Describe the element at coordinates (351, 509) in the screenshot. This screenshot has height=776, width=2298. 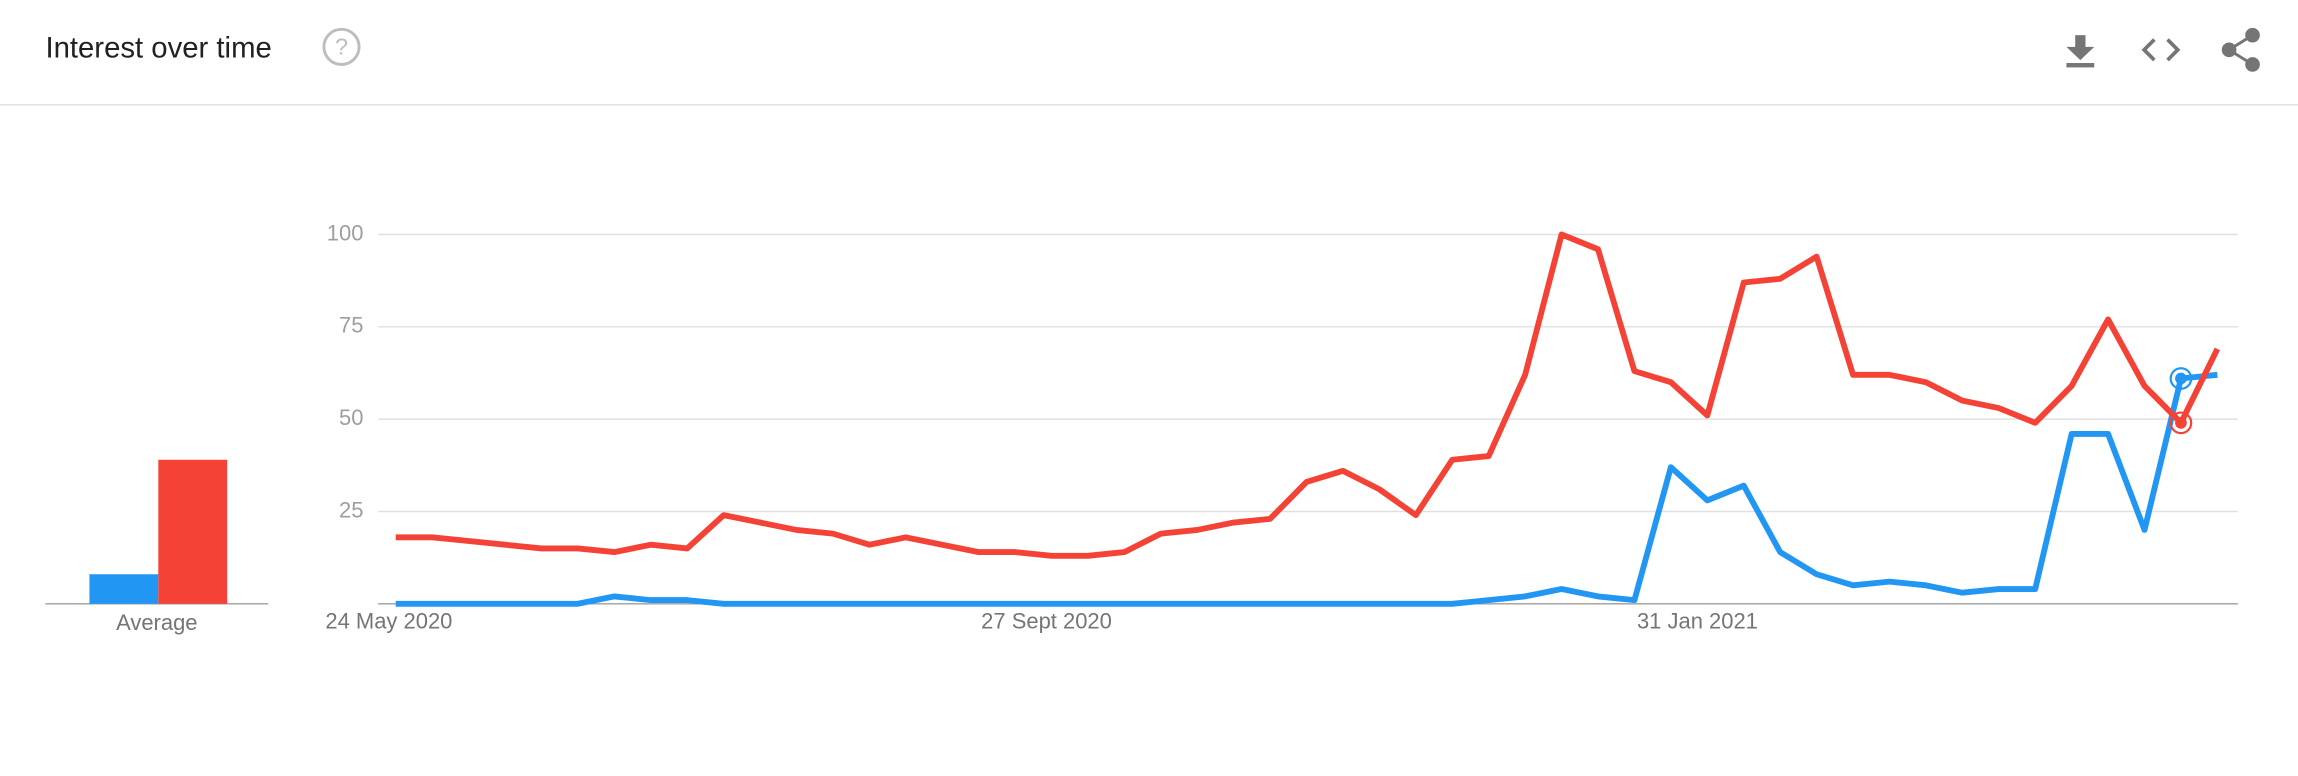
I see `y-tick-label: 25` at that location.